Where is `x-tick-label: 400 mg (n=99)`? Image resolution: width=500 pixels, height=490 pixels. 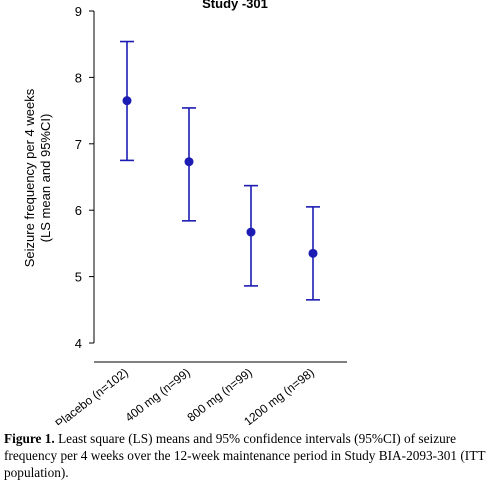 x-tick-label: 400 mg (n=99) is located at coordinates (157, 394).